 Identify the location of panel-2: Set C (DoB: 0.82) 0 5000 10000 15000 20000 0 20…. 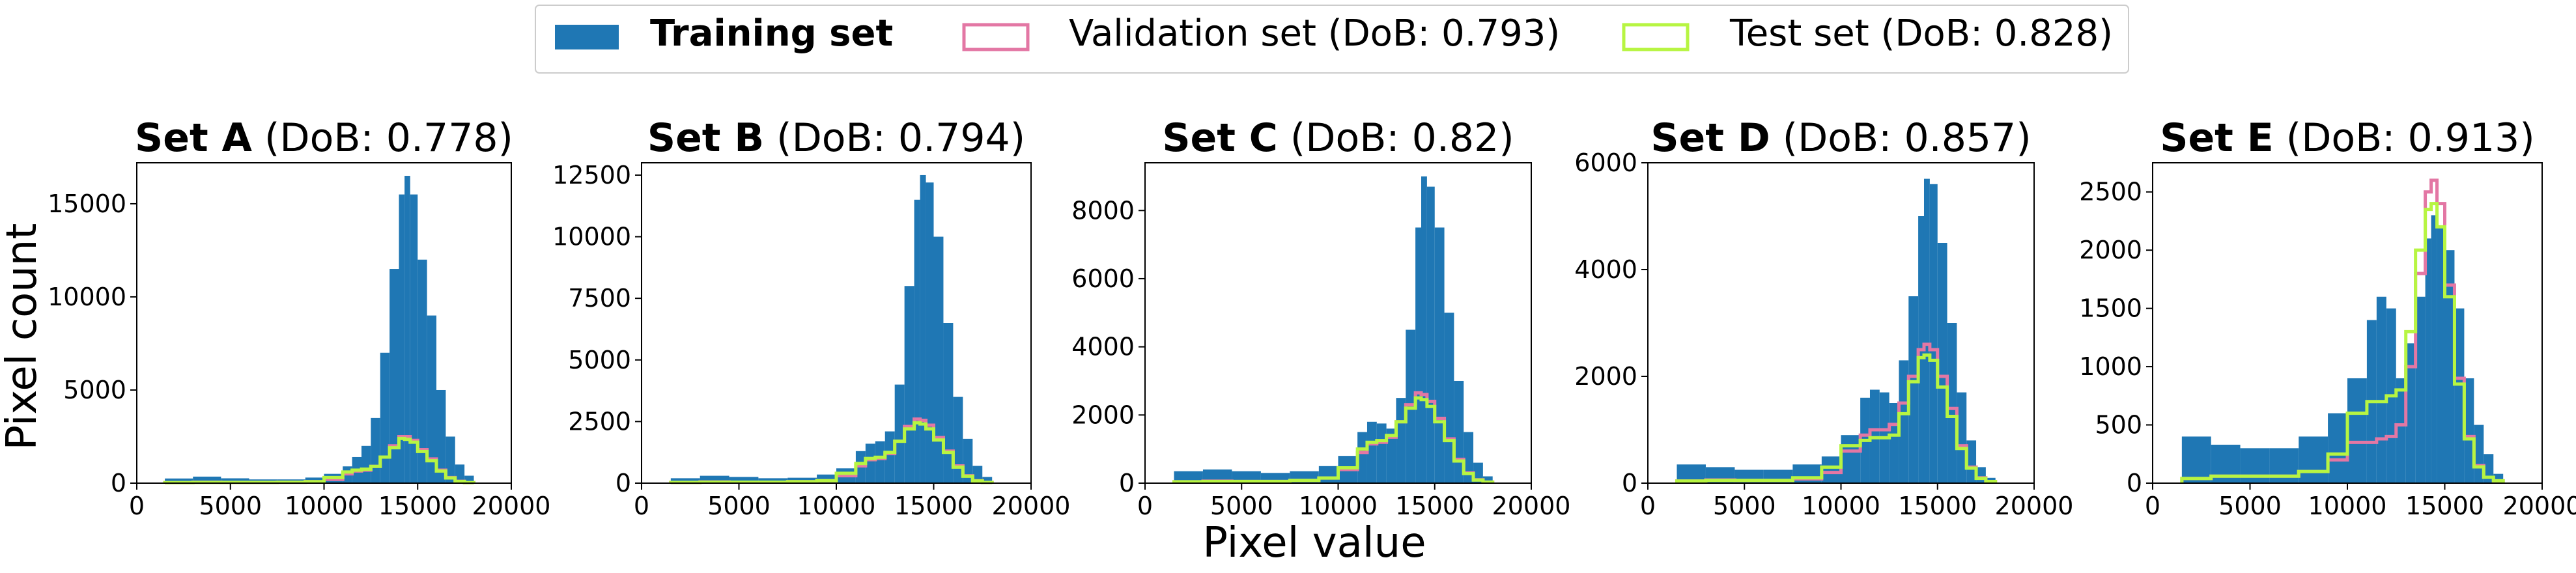
(1320, 317).